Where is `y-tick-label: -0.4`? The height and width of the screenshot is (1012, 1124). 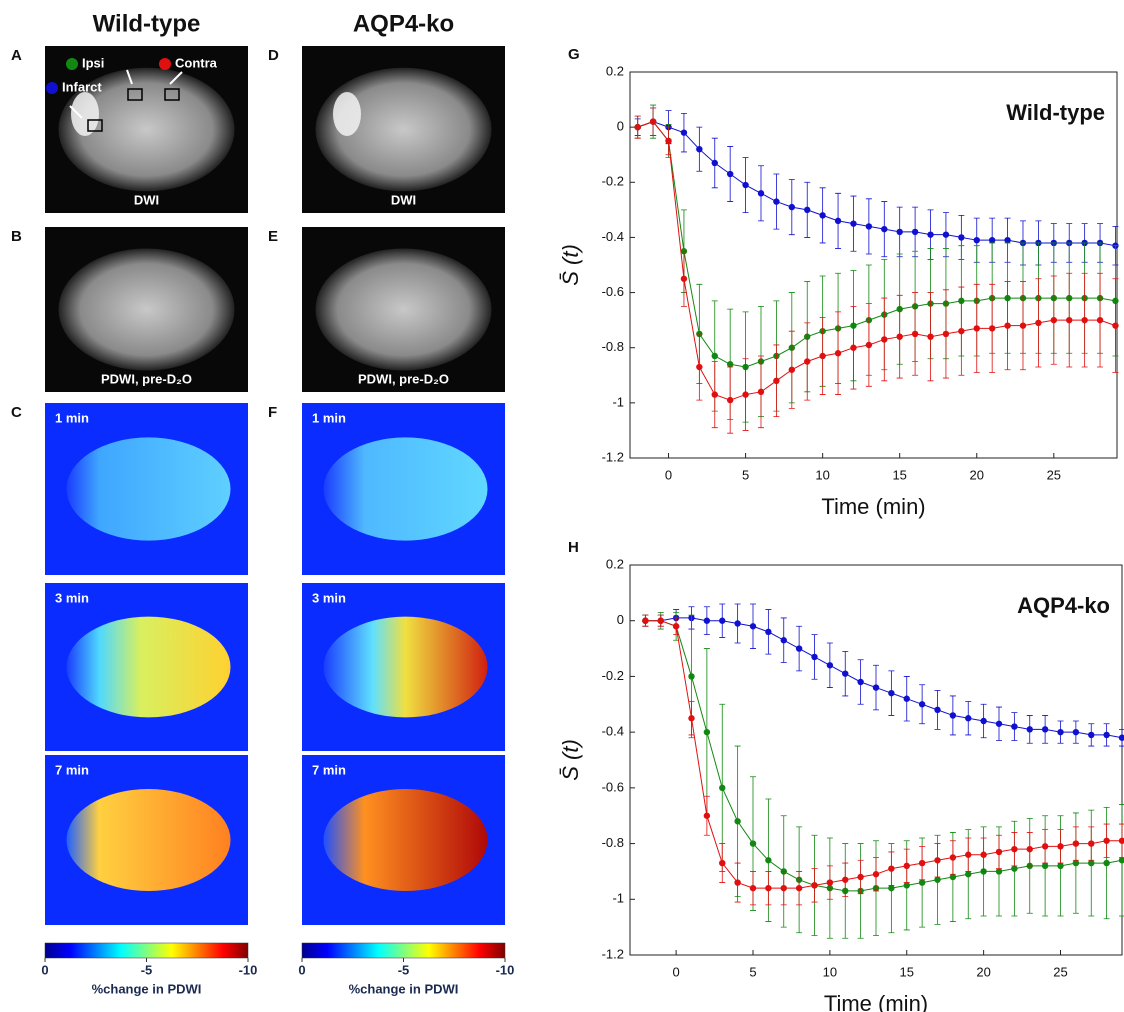
y-tick-label: -0.4 is located at coordinates (613, 731).